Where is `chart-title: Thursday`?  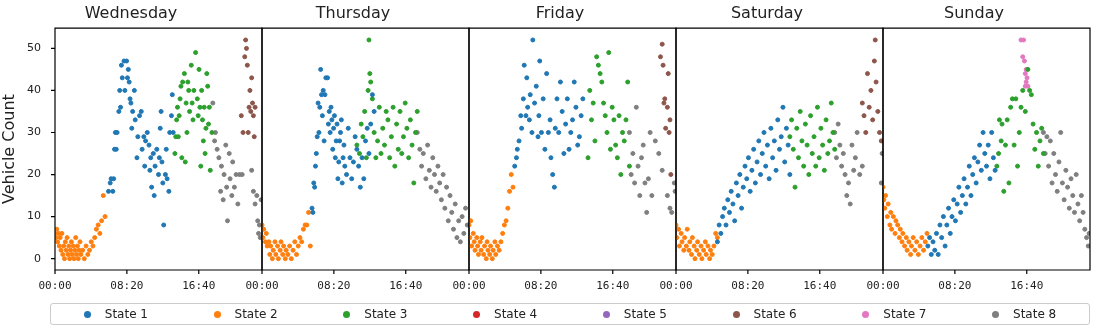
chart-title: Thursday is located at coordinates (352, 12).